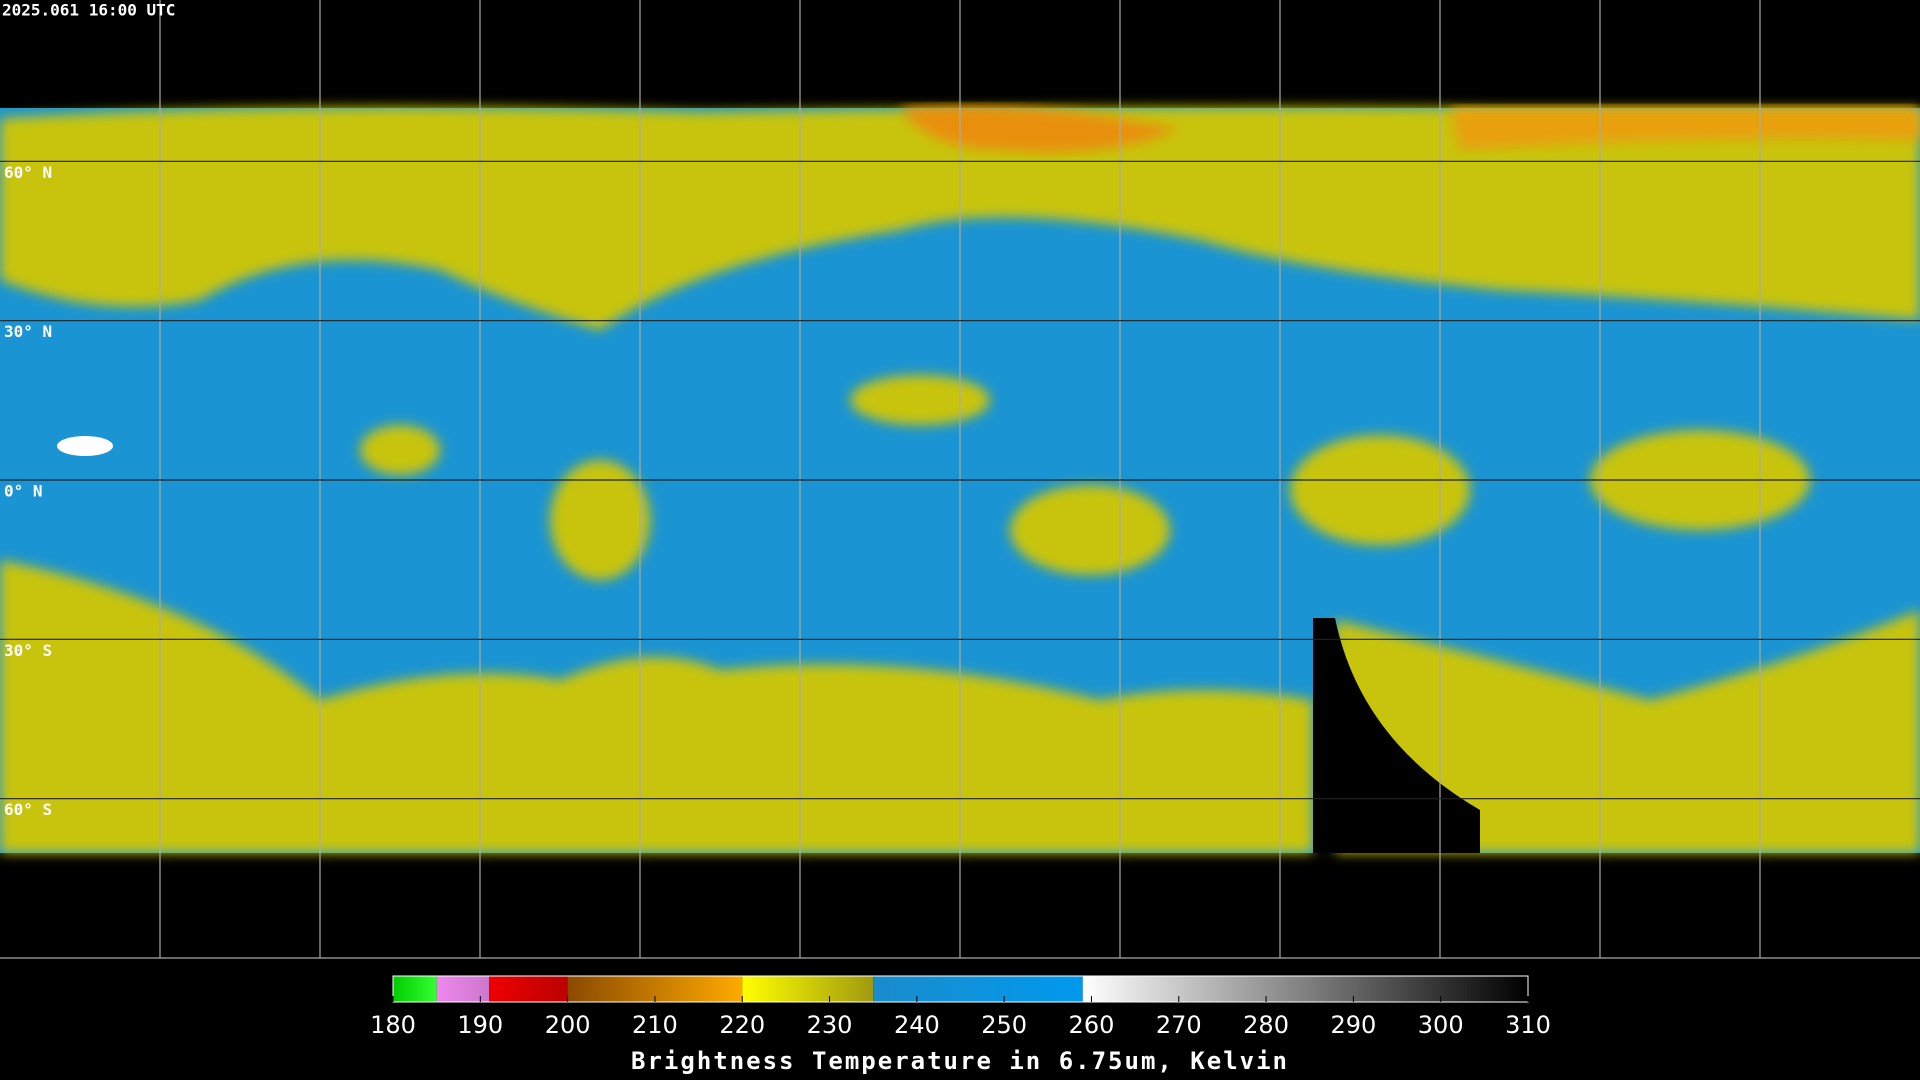 This screenshot has height=1080, width=1920. Describe the element at coordinates (1441, 1025) in the screenshot. I see `colorbar-tick-label: 300` at that location.